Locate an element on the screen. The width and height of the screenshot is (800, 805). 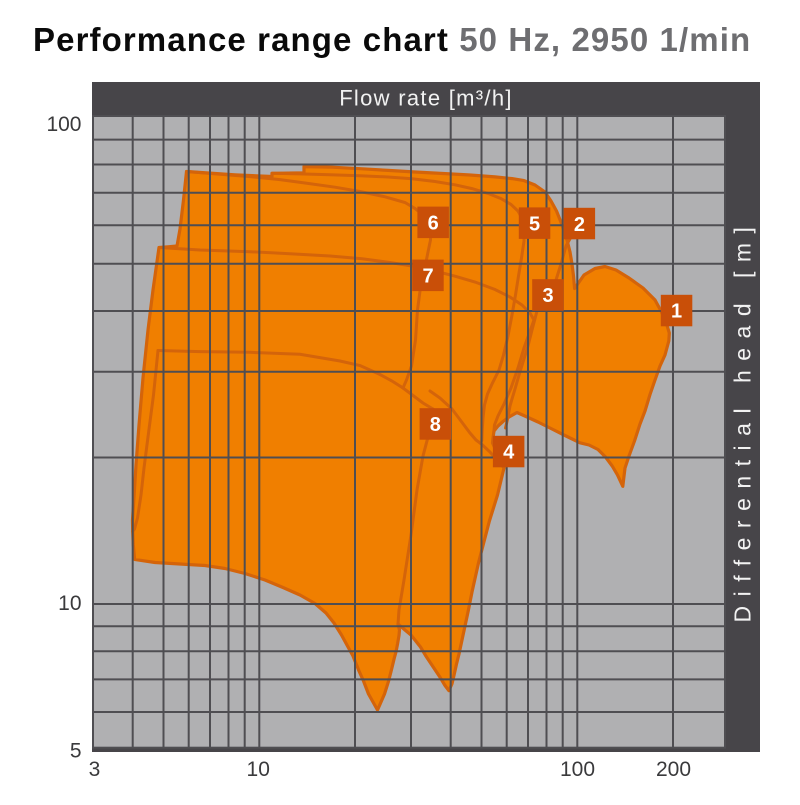
svg-text: 1 is located at coordinates (676, 312).